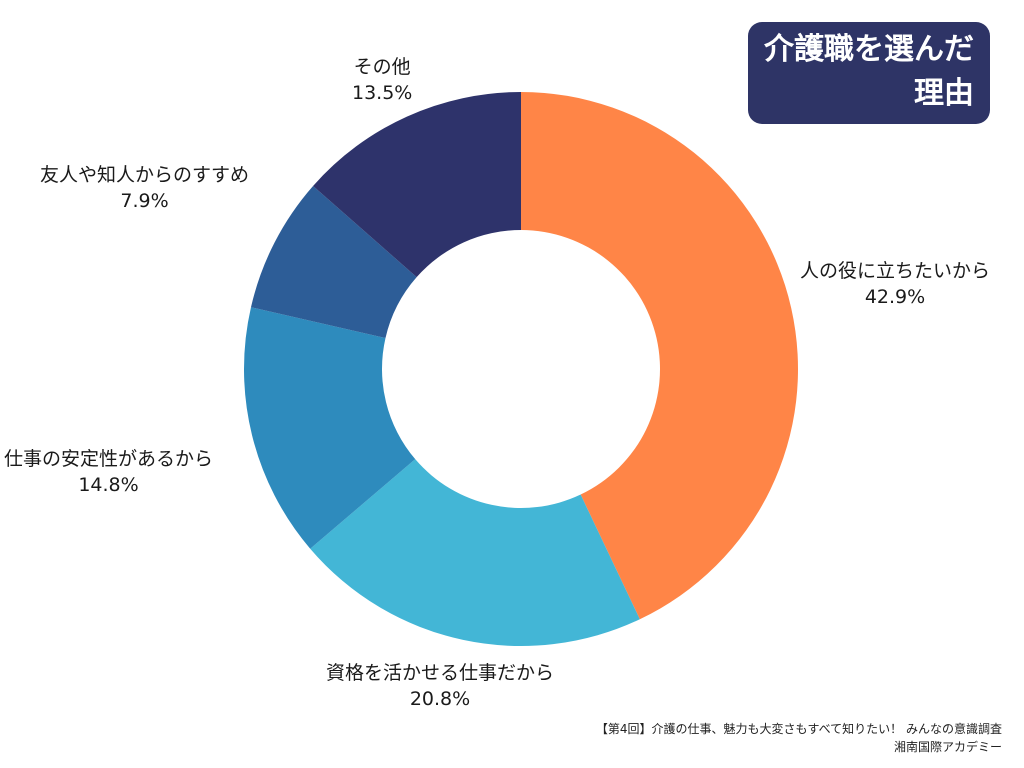 Image resolution: width=1024 pixels, height=768 pixels. I want to click on slice-name: その他, so click(382, 67).